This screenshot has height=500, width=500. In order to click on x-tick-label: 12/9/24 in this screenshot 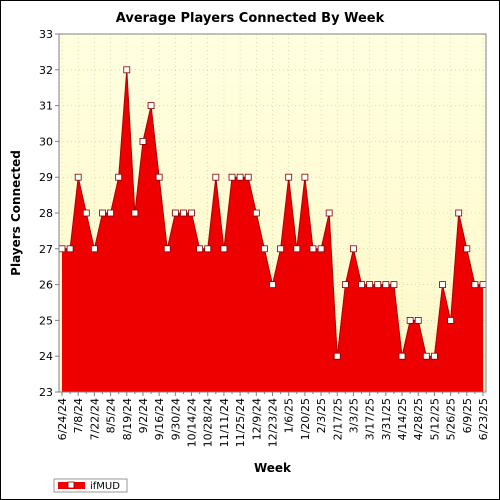, I will do `click(256, 419)`.